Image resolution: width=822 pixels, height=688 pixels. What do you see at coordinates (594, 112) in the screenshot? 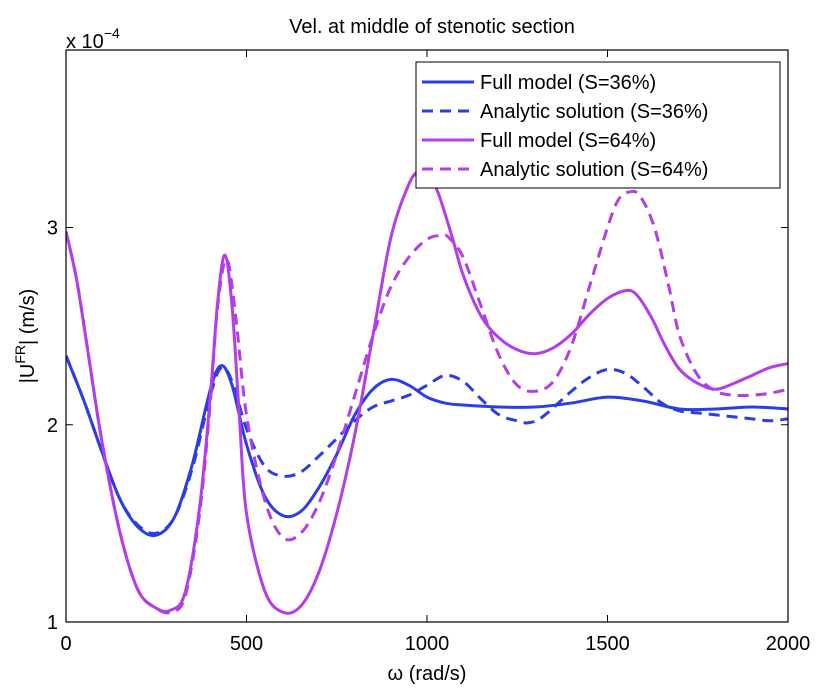
I see `legend-label-2: Analytic solution (S=36%)` at bounding box center [594, 112].